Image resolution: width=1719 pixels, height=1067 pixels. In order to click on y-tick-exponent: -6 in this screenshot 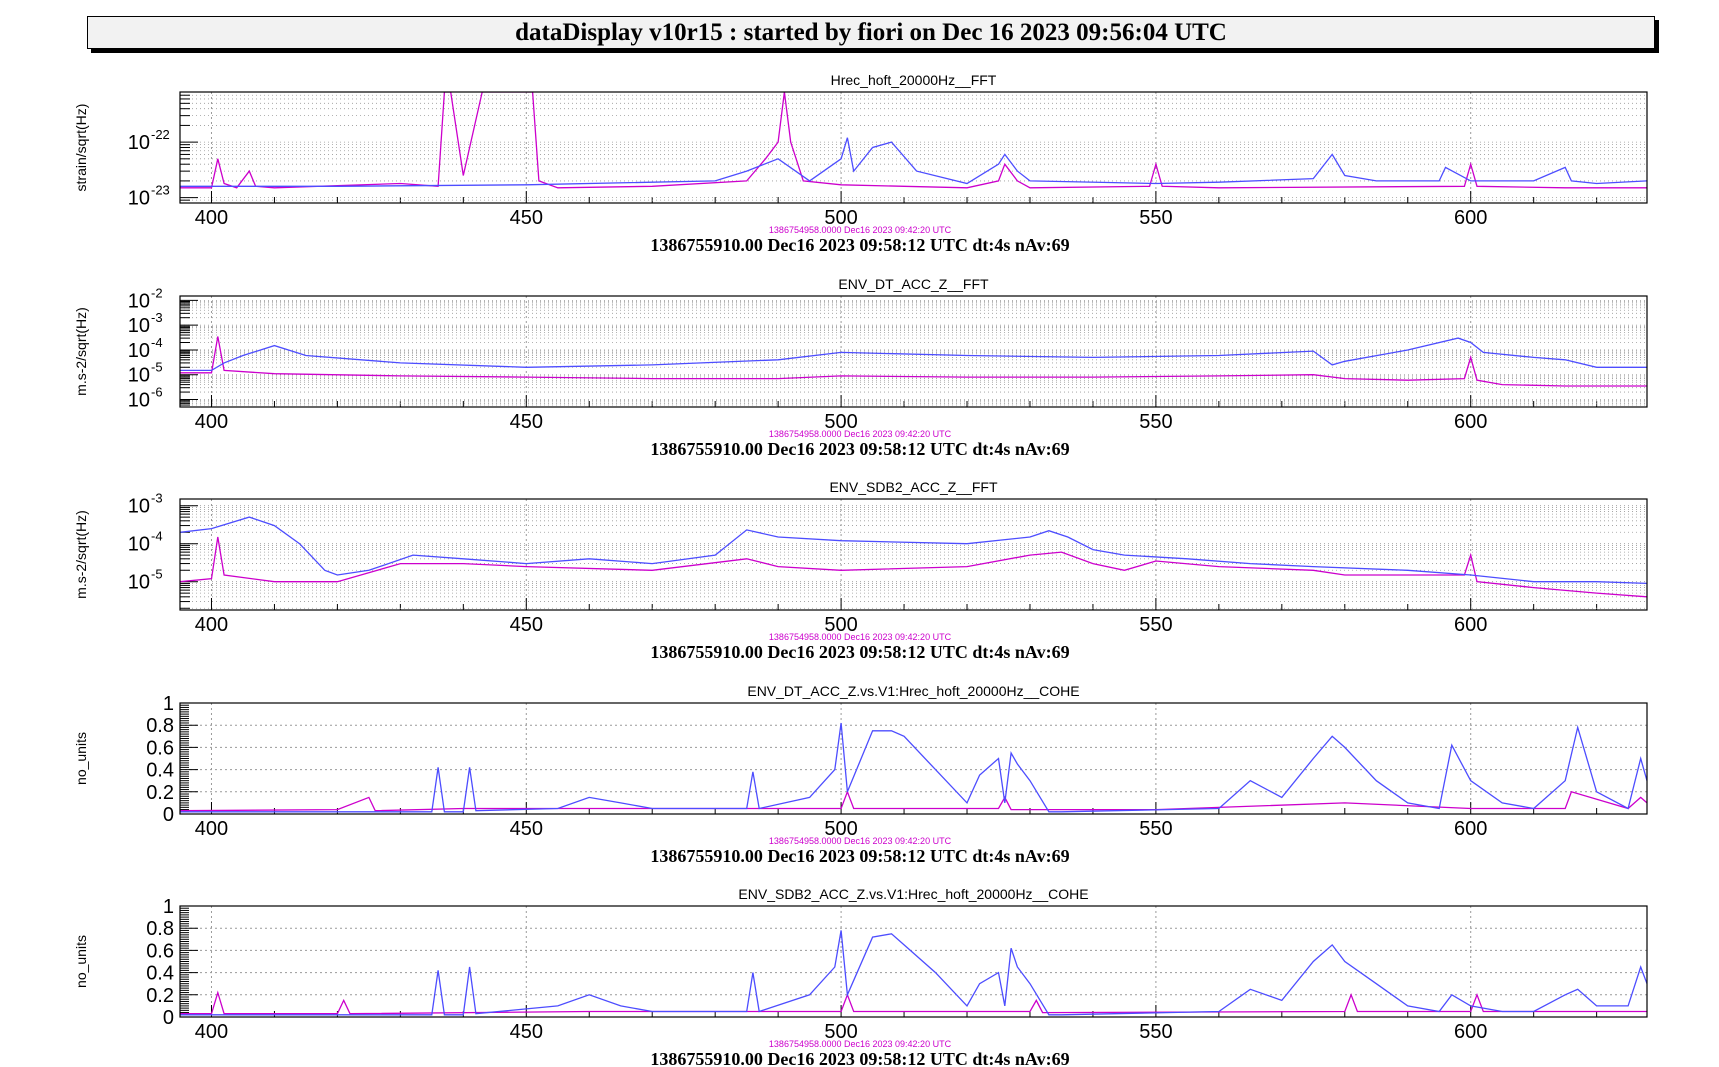, I will do `click(157, 392)`.